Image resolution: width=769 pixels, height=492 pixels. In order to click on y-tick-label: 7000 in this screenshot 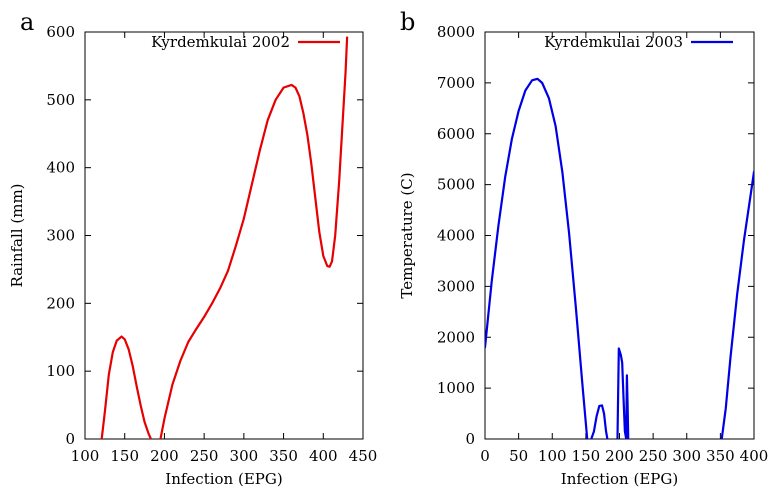, I will do `click(456, 83)`.